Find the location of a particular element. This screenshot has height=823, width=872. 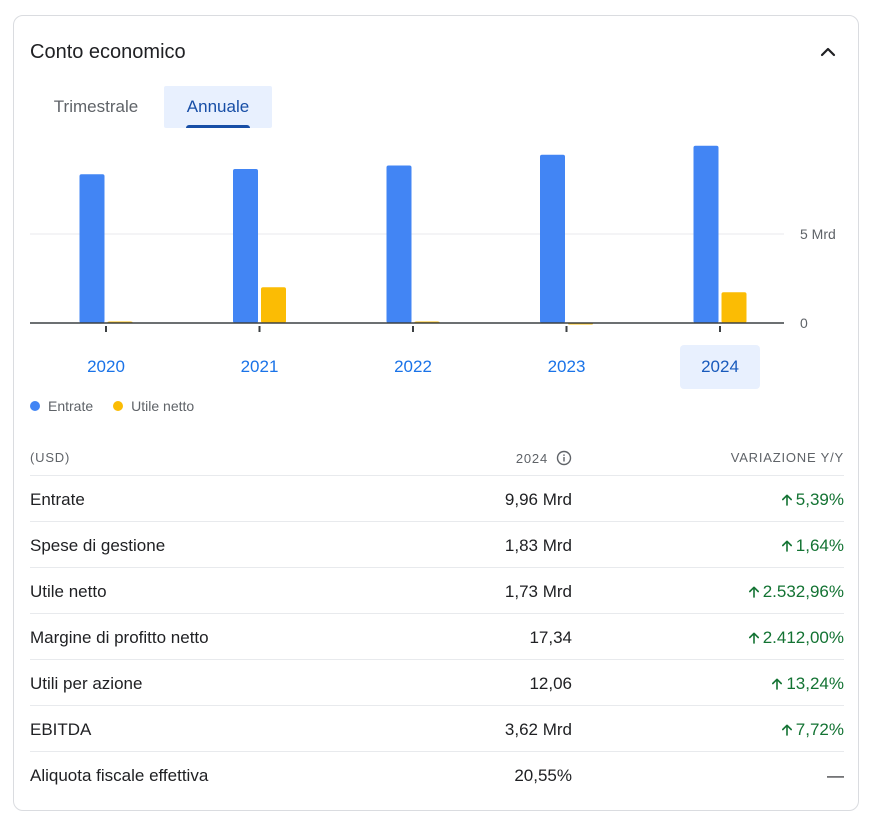

bar-revenue-2022 is located at coordinates (399, 244).